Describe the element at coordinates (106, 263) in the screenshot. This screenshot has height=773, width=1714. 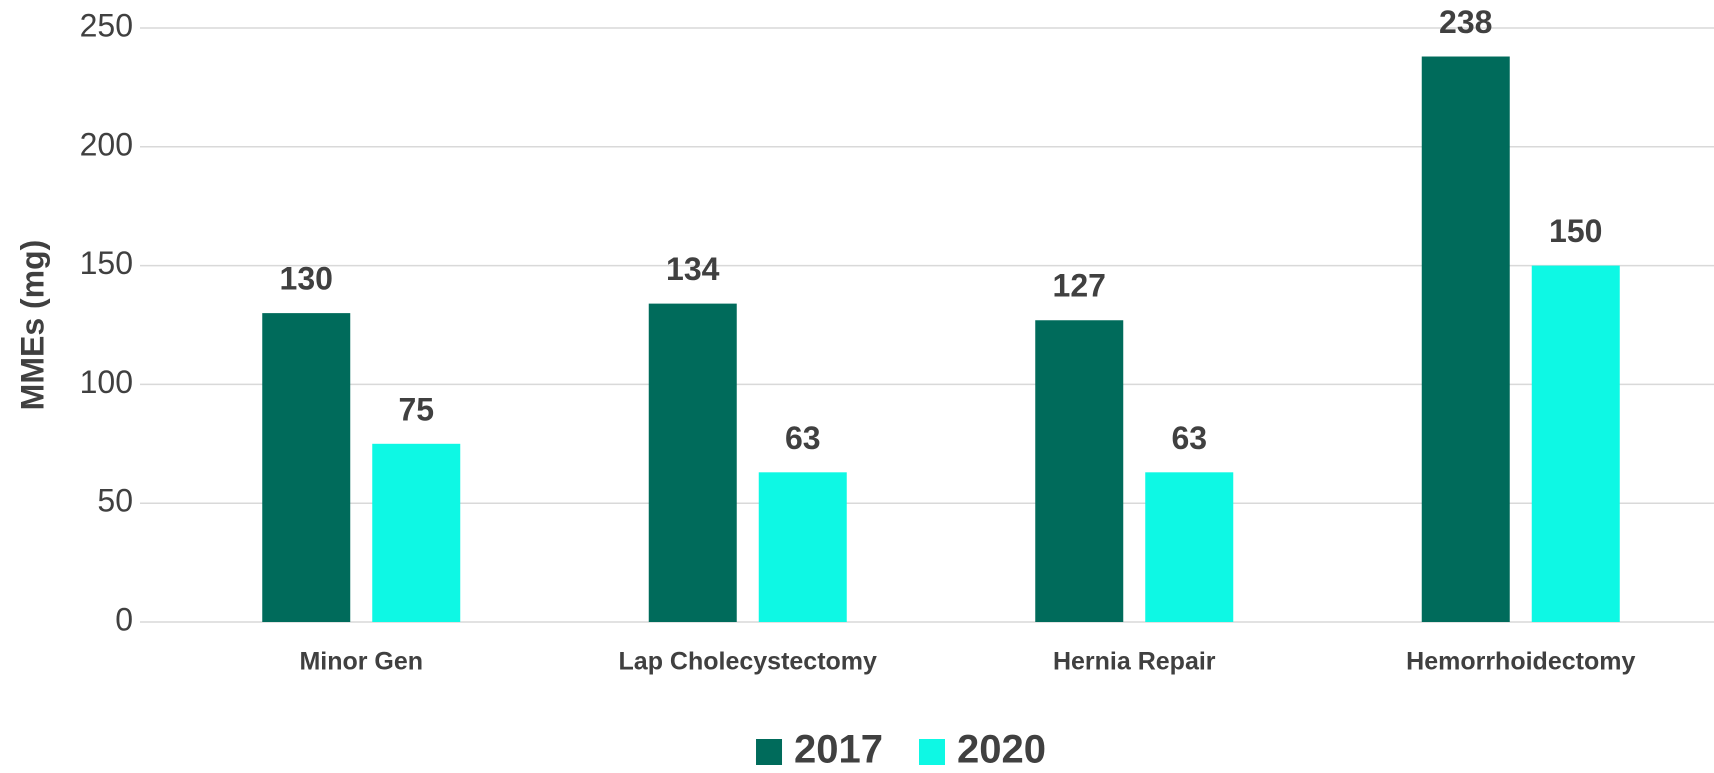
I see `y-tick-label: 150` at that location.